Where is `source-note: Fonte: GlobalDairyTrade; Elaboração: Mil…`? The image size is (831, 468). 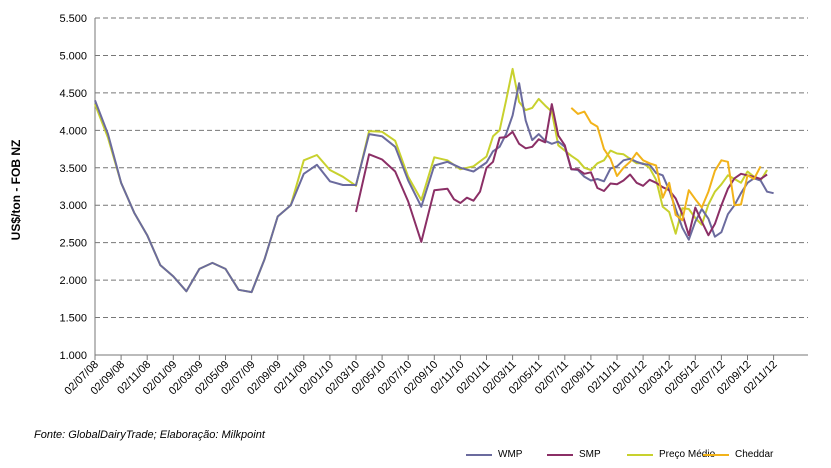
source-note: Fonte: GlobalDairyTrade; Elaboração: Mil… is located at coordinates (149, 435).